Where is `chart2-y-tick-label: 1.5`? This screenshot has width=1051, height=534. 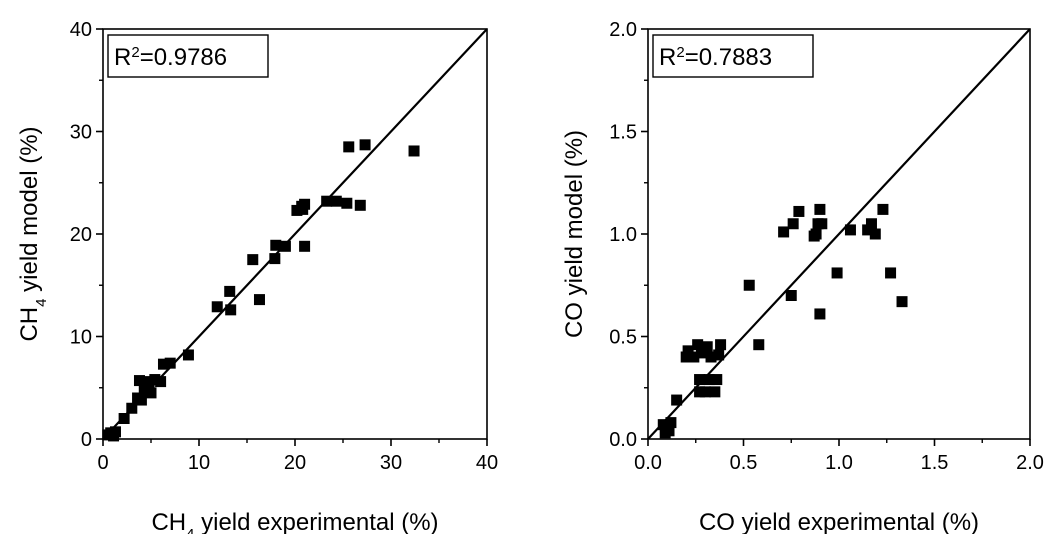 chart2-y-tick-label: 1.5 is located at coordinates (623, 133).